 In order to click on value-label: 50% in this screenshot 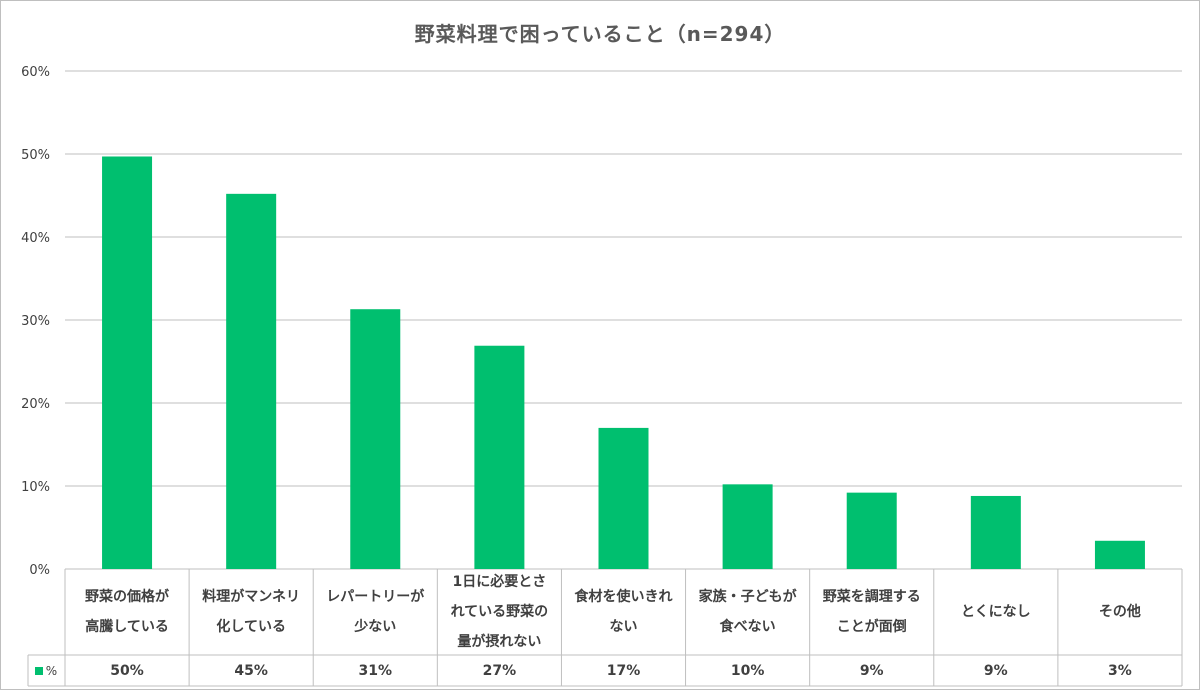, I will do `click(127, 670)`.